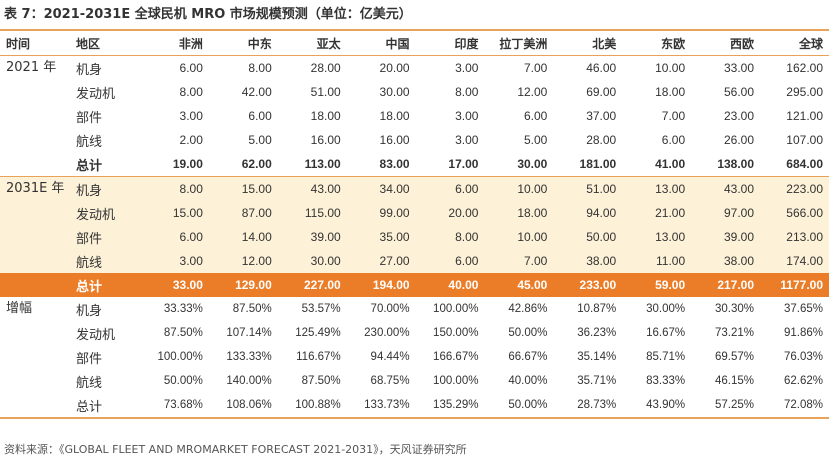 Image resolution: width=829 pixels, height=469 pixels. I want to click on value-cell: 62.62%, so click(803, 381).